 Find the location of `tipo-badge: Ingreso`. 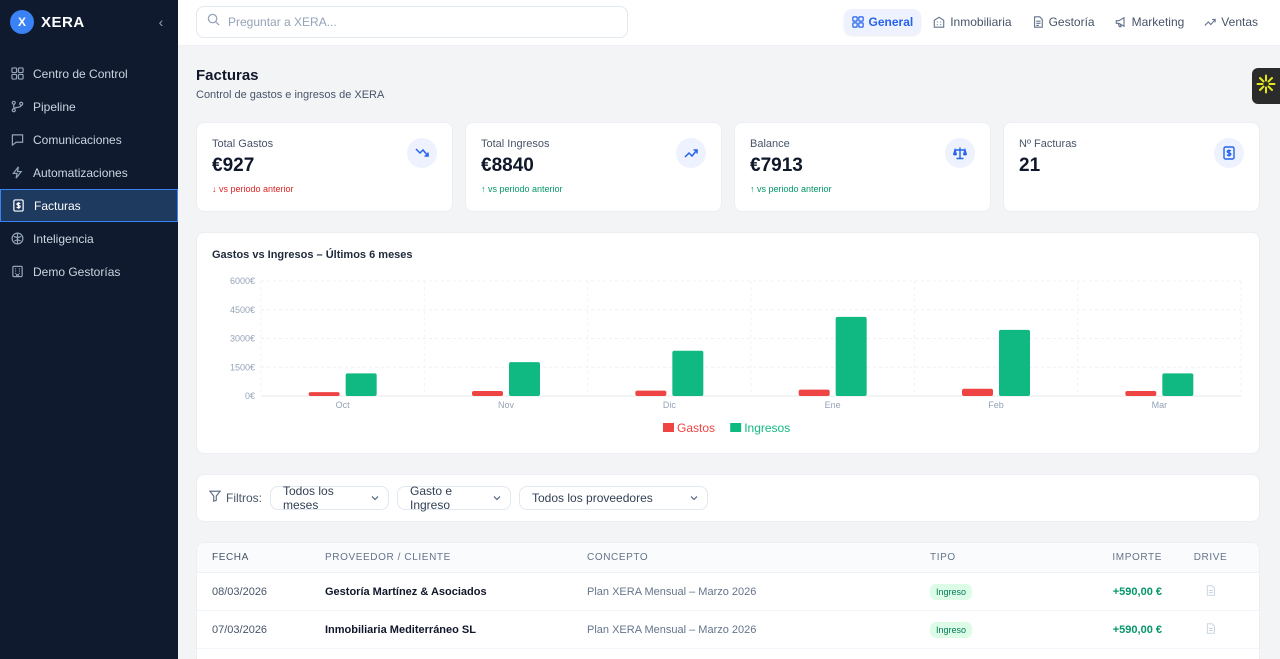

tipo-badge: Ingreso is located at coordinates (951, 591).